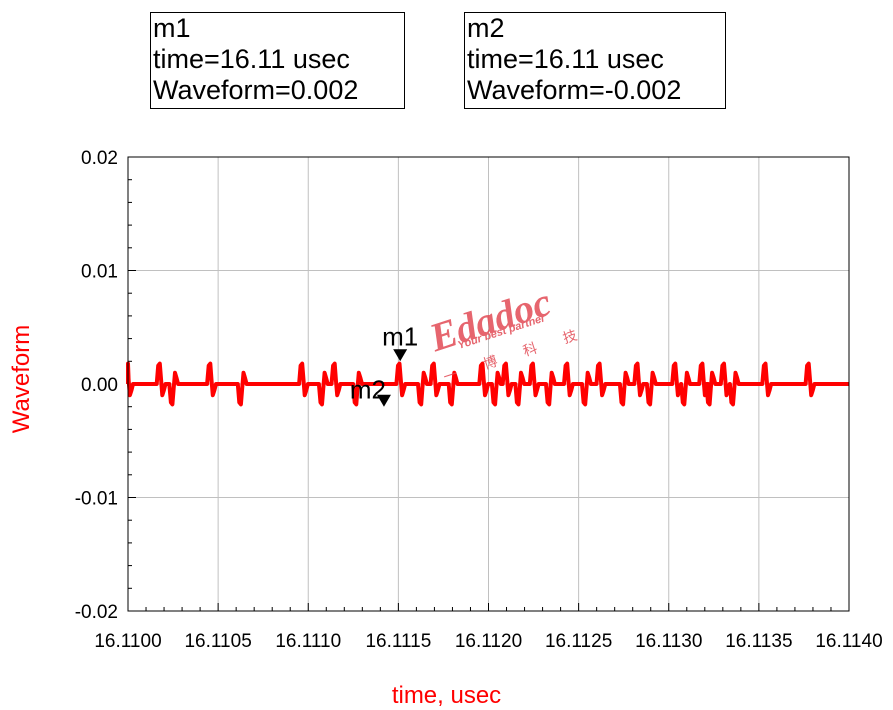 The height and width of the screenshot is (710, 893). I want to click on x-tick-label: 16.1110, so click(308, 641).